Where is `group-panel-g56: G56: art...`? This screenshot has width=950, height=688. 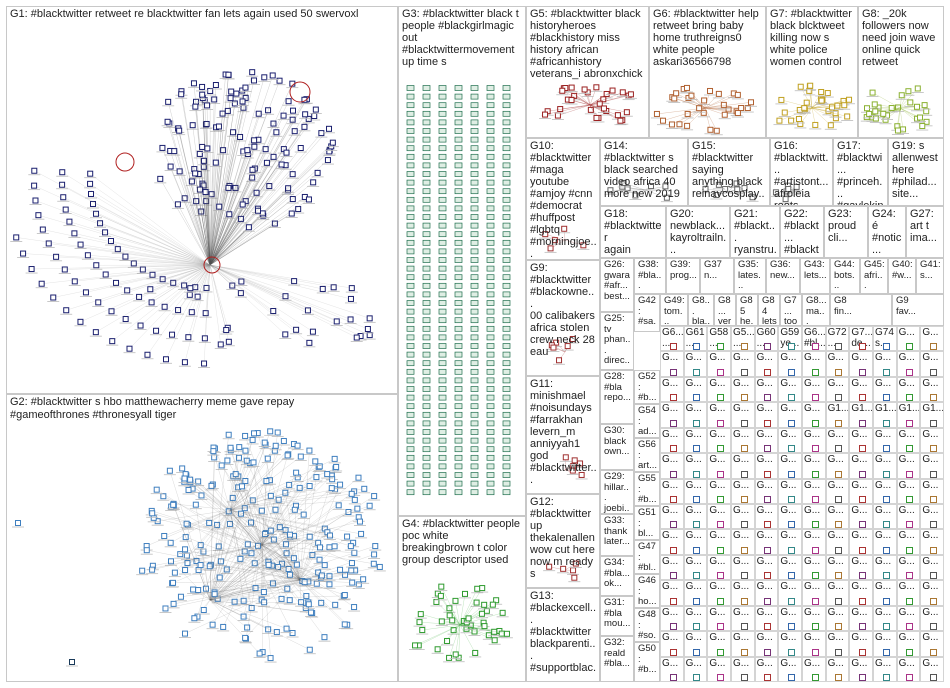
group-panel-g56: G56: art... is located at coordinates (647, 455).